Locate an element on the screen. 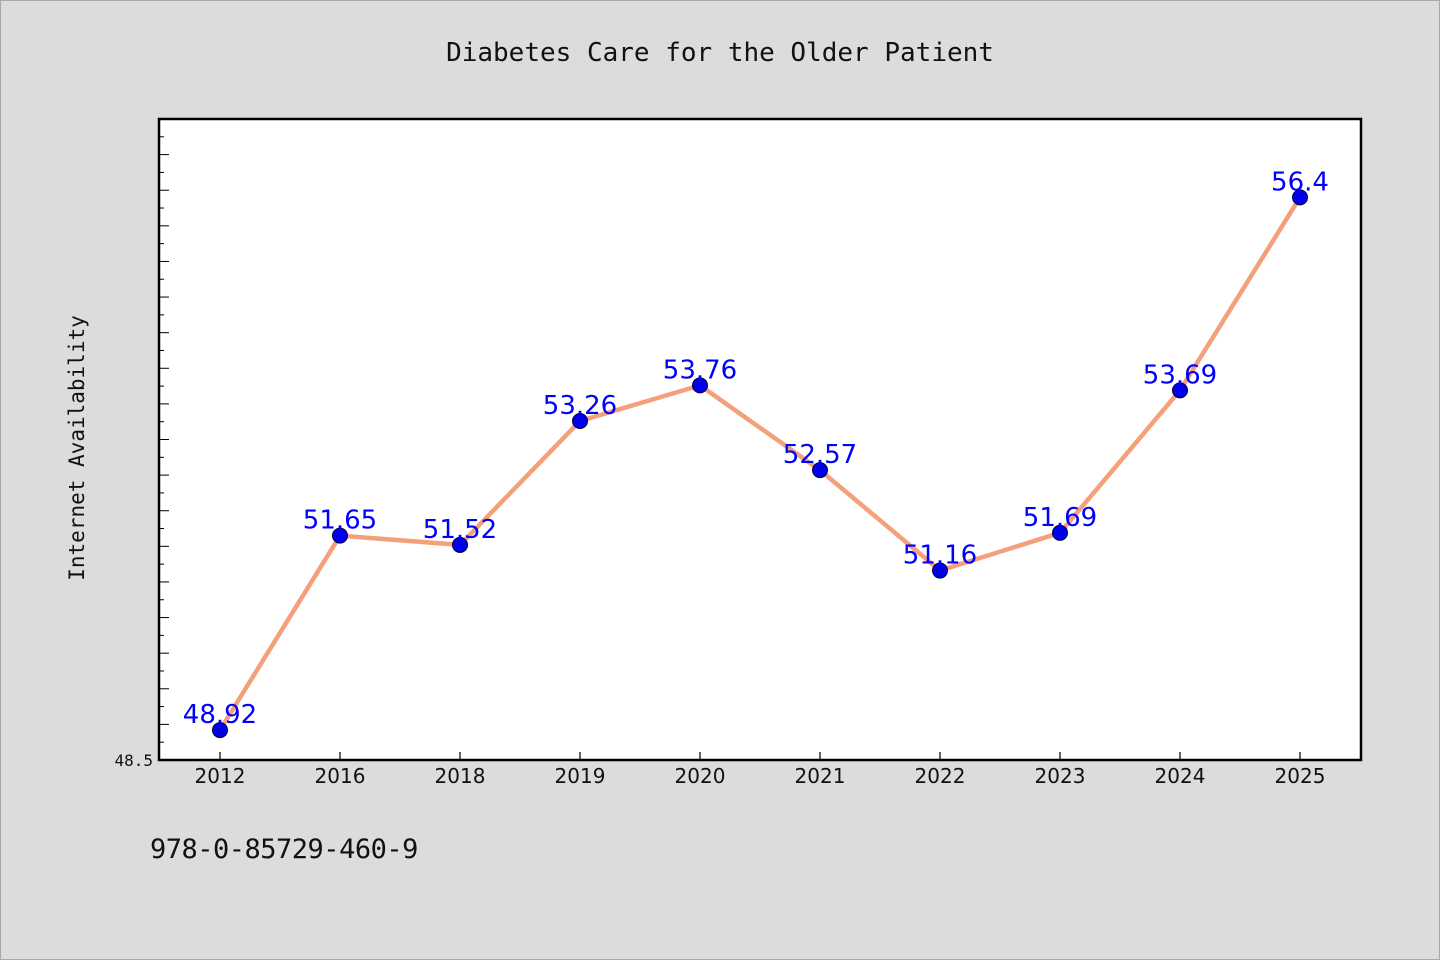  x-tick-label: 2012 is located at coordinates (220, 776).